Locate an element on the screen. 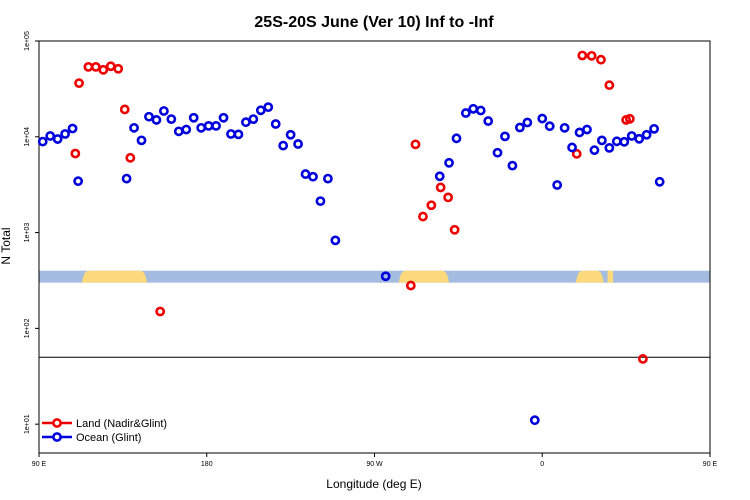  y-tick-label: 1e+03 is located at coordinates (27, 233).